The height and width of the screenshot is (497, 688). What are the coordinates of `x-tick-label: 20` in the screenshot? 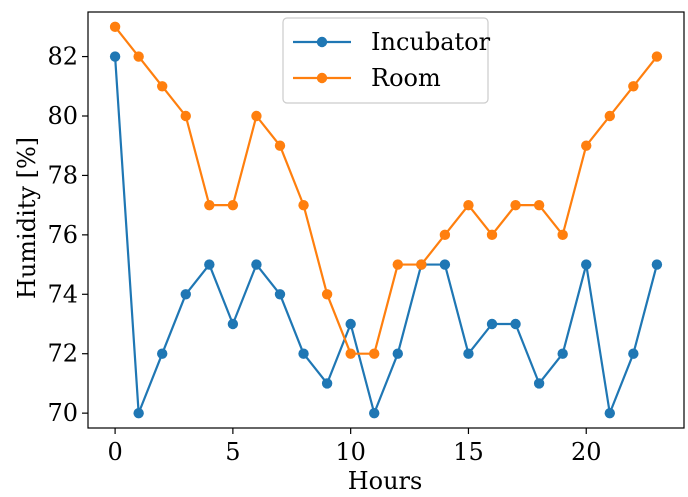 It's located at (586, 452).